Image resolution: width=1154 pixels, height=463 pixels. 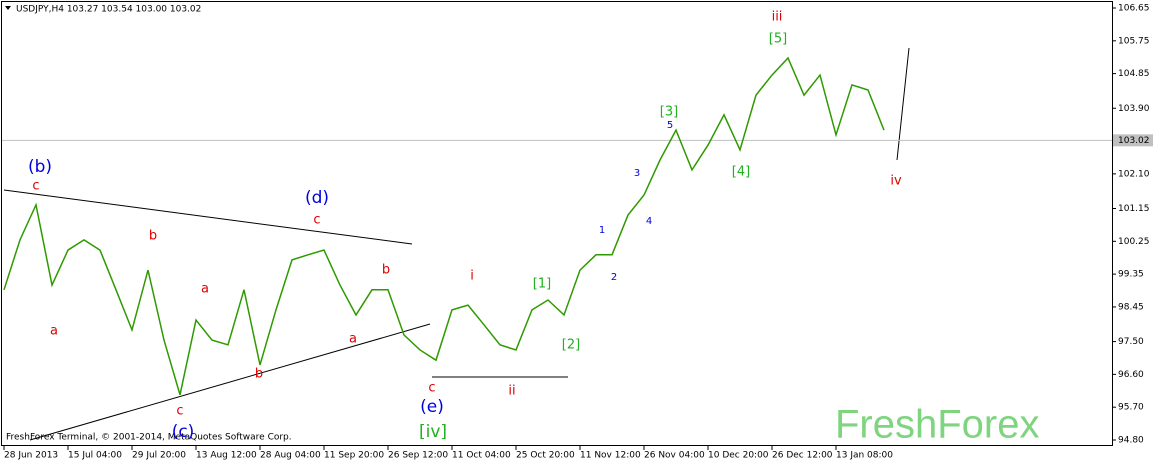 I want to click on x-tick-label: 25 Oct 20:00, so click(x=545, y=456).